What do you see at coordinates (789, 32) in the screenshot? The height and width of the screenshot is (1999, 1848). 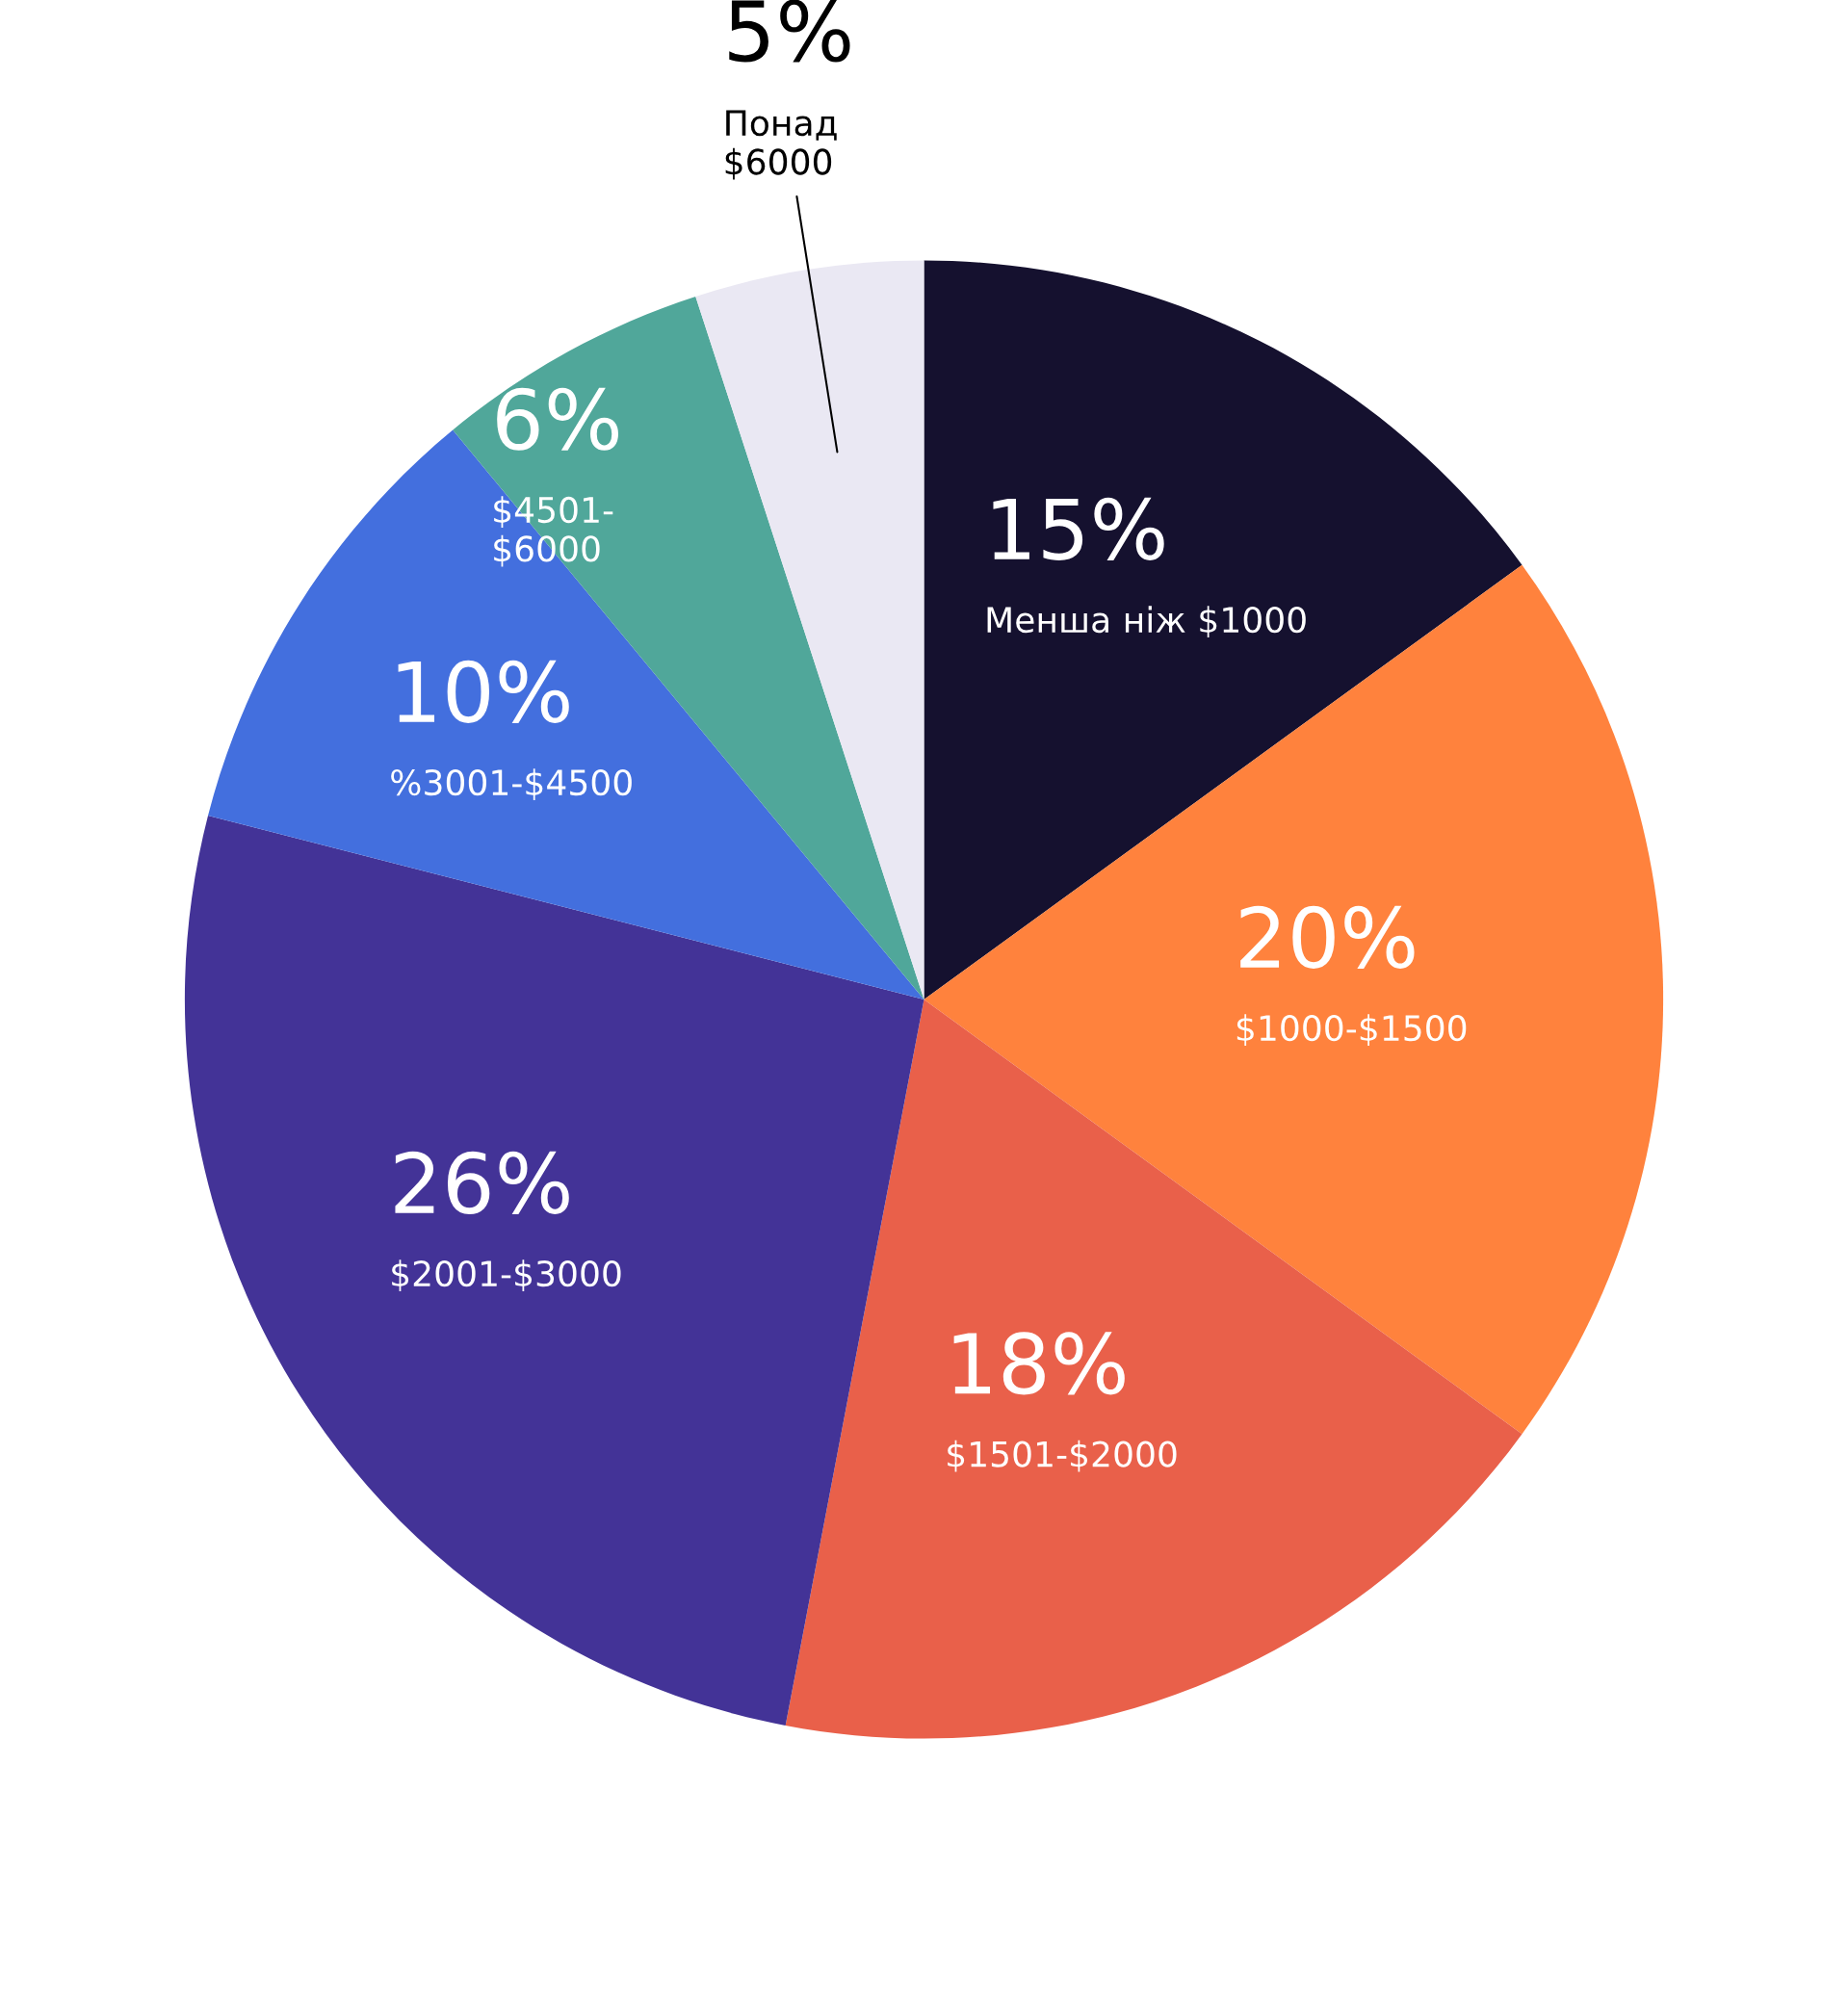 I see `data-label: 5%` at bounding box center [789, 32].